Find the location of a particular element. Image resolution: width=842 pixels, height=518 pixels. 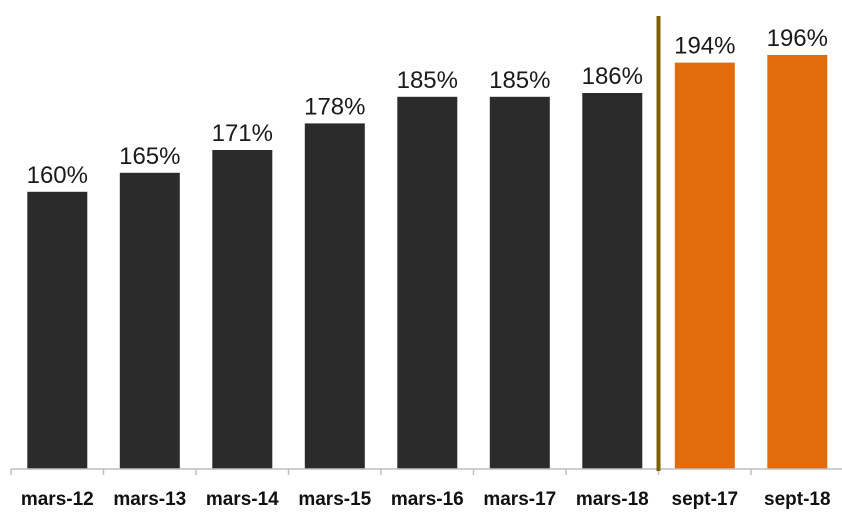

data-label-mars-17: 185% is located at coordinates (519, 80).